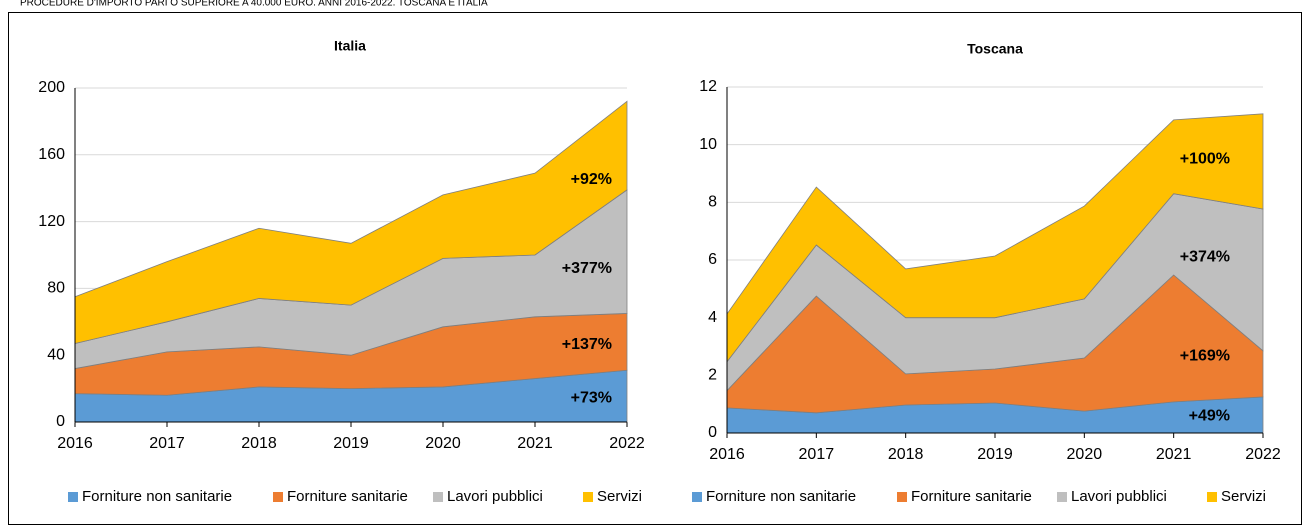 The height and width of the screenshot is (531, 1310). What do you see at coordinates (51, 221) in the screenshot?
I see `y-tick-label: 120` at bounding box center [51, 221].